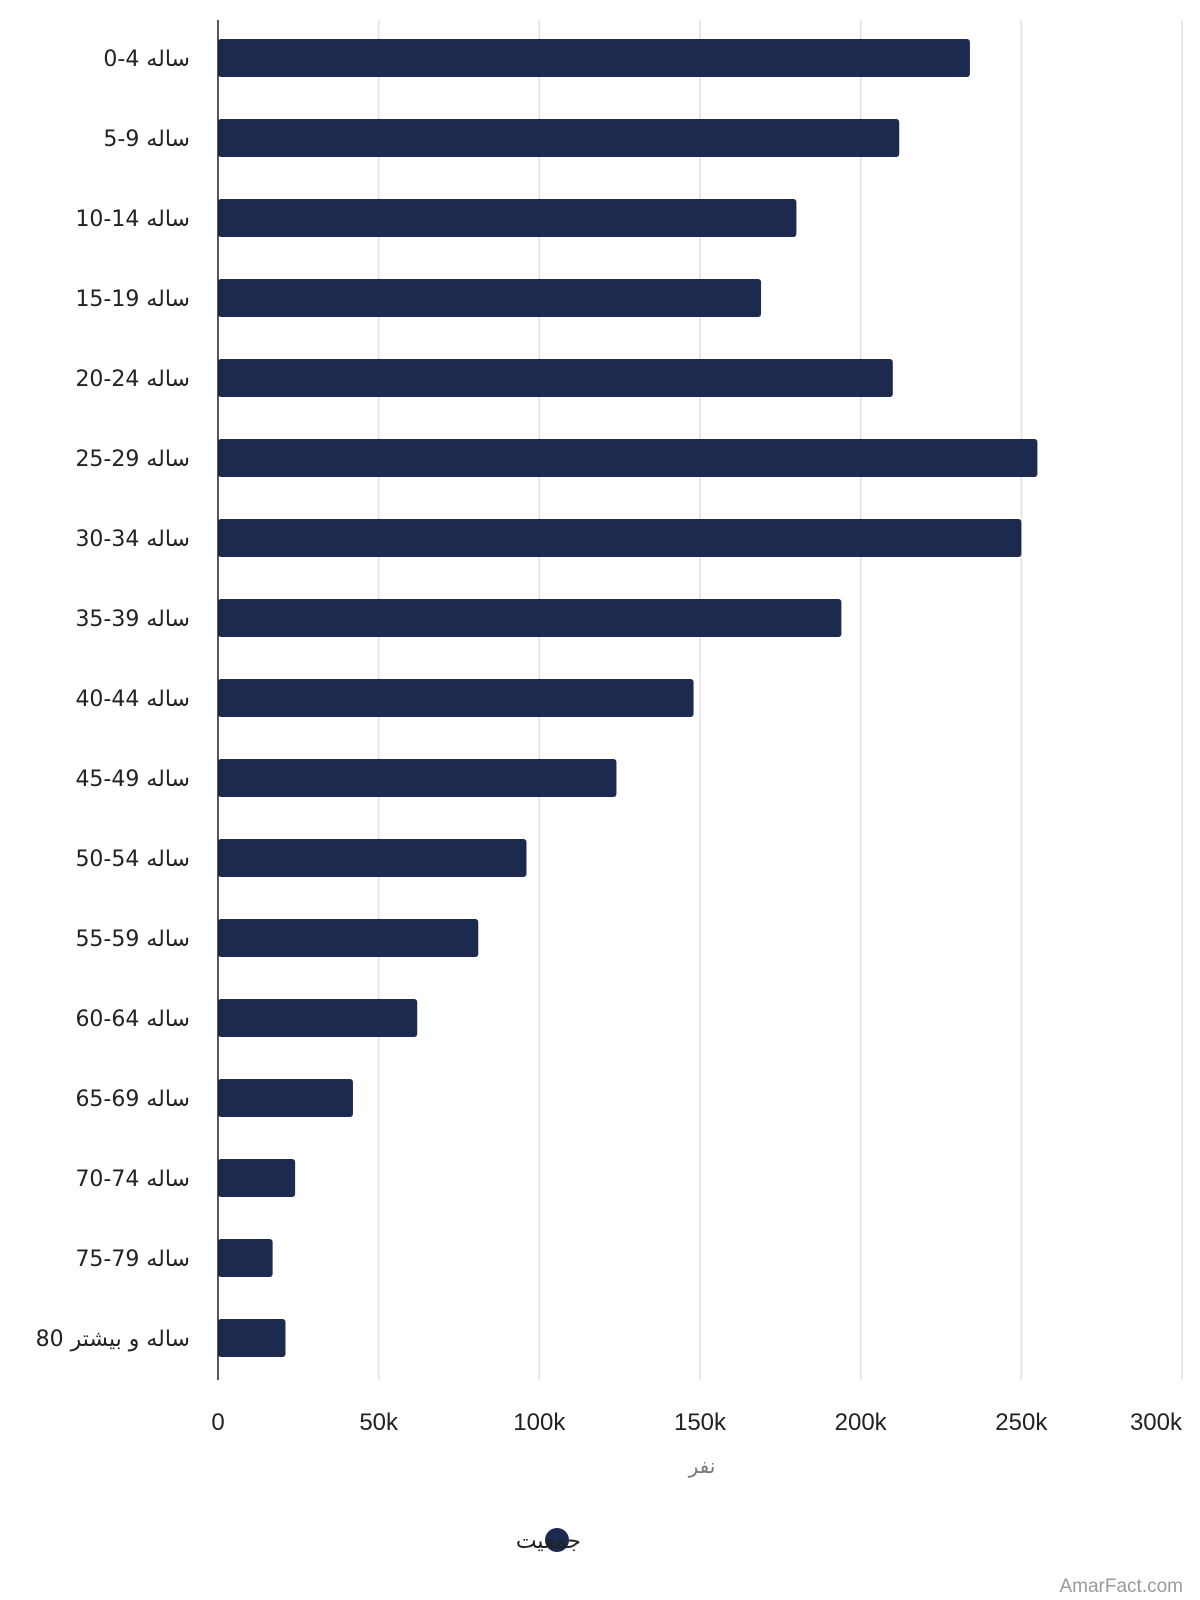 Image resolution: width=1200 pixels, height=1600 pixels. Describe the element at coordinates (1156, 1422) in the screenshot. I see `x-tick-label: 300k` at that location.